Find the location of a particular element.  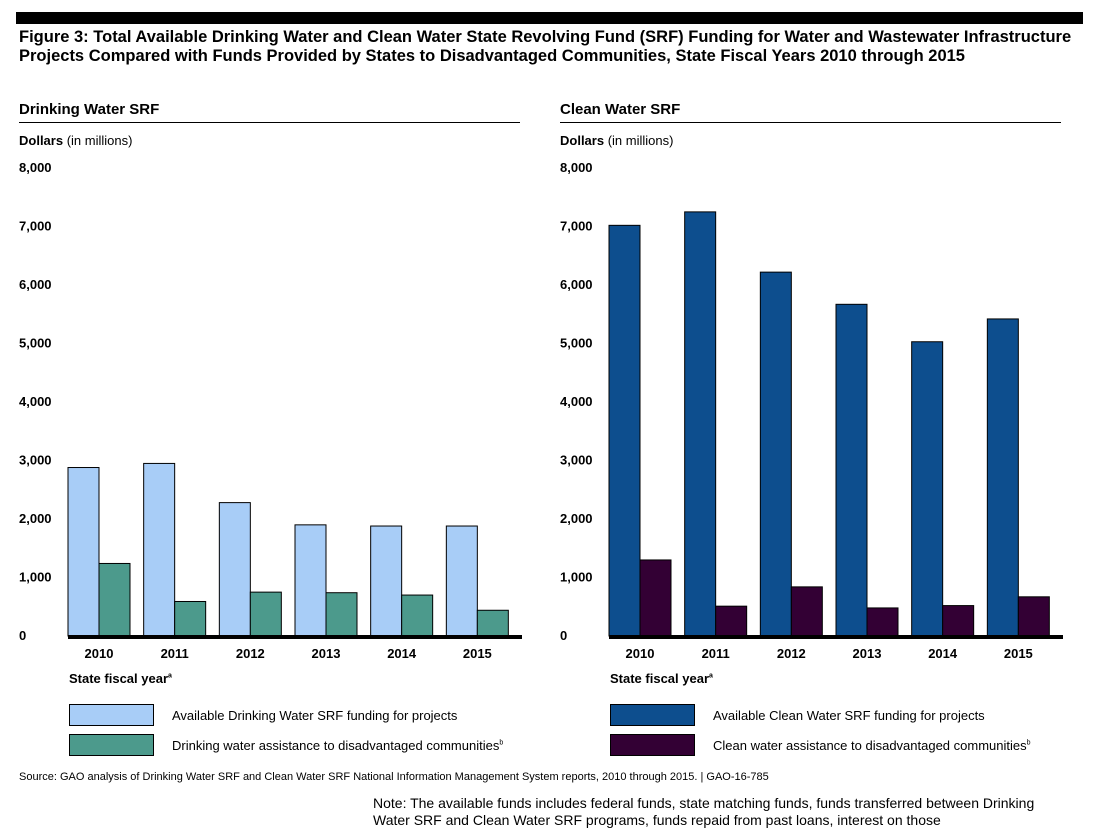

dw-bar-available-2014 is located at coordinates (386, 581).